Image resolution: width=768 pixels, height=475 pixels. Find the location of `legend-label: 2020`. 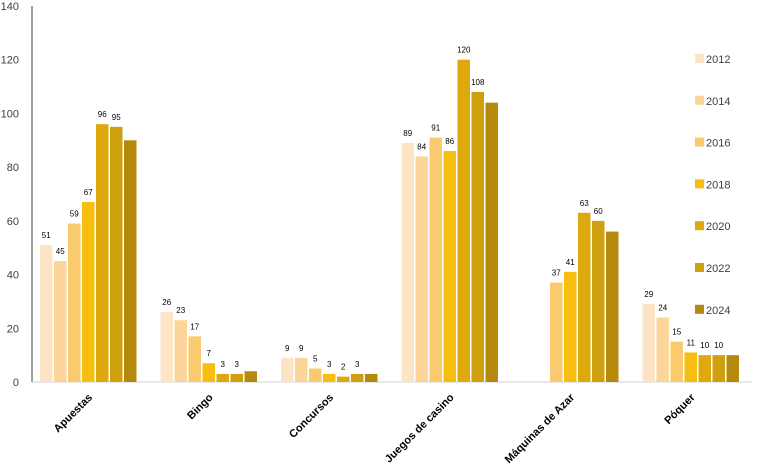

legend-label: 2020 is located at coordinates (718, 227).